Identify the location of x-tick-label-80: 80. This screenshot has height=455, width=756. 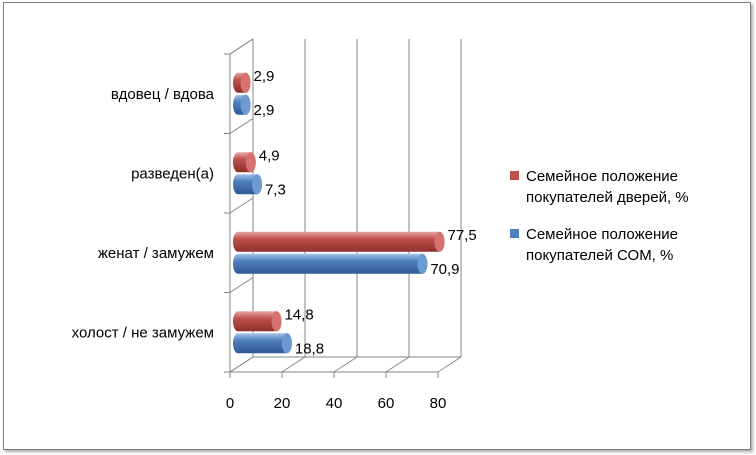
(438, 403).